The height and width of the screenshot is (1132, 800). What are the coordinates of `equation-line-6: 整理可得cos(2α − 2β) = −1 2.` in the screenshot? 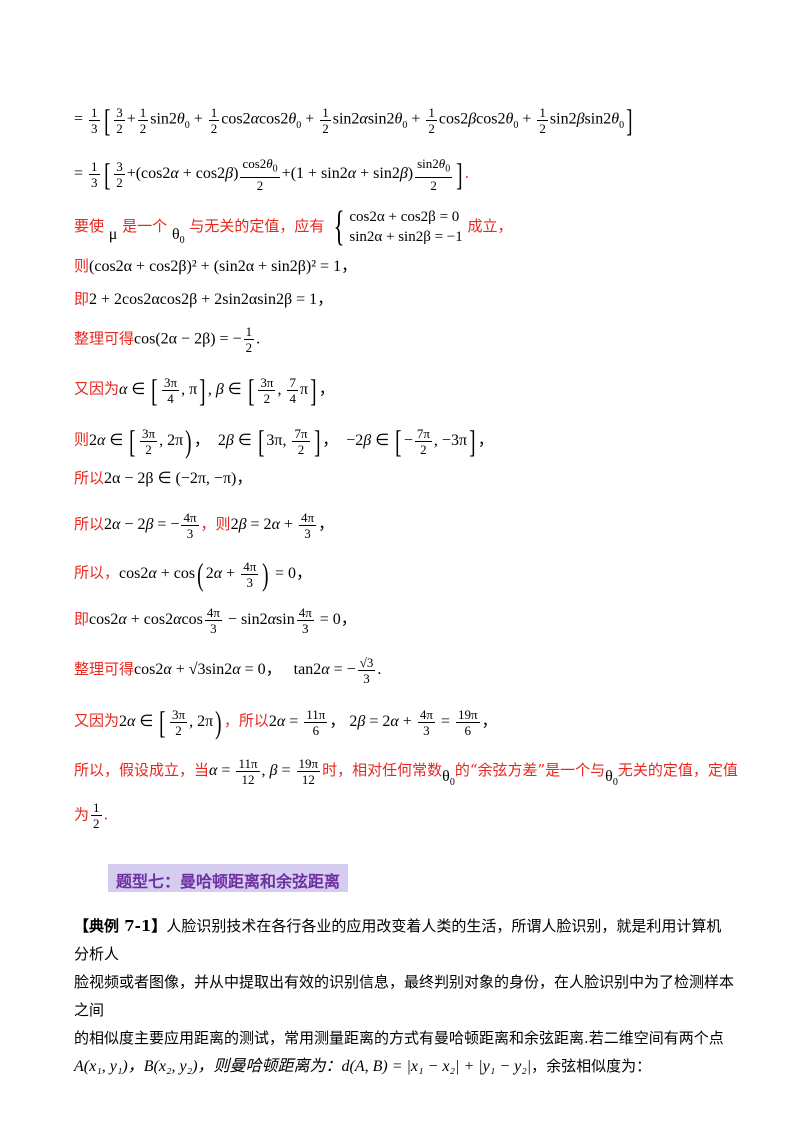 It's located at (167, 339).